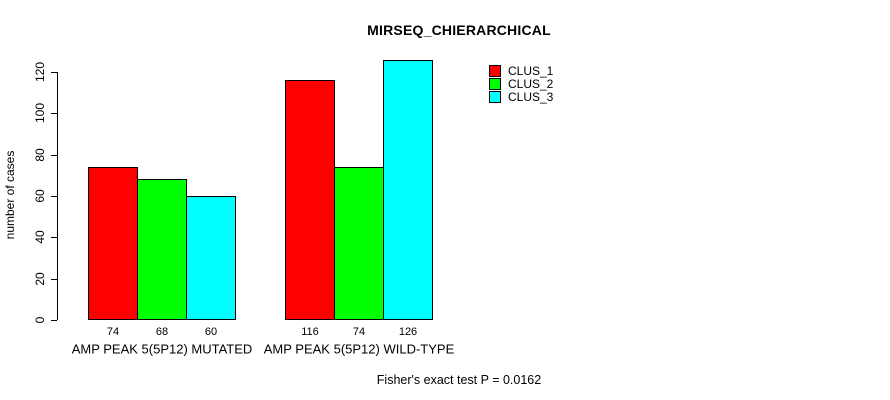 The image size is (890, 400). What do you see at coordinates (531, 71) in the screenshot?
I see `legend-label: CLUS_1` at bounding box center [531, 71].